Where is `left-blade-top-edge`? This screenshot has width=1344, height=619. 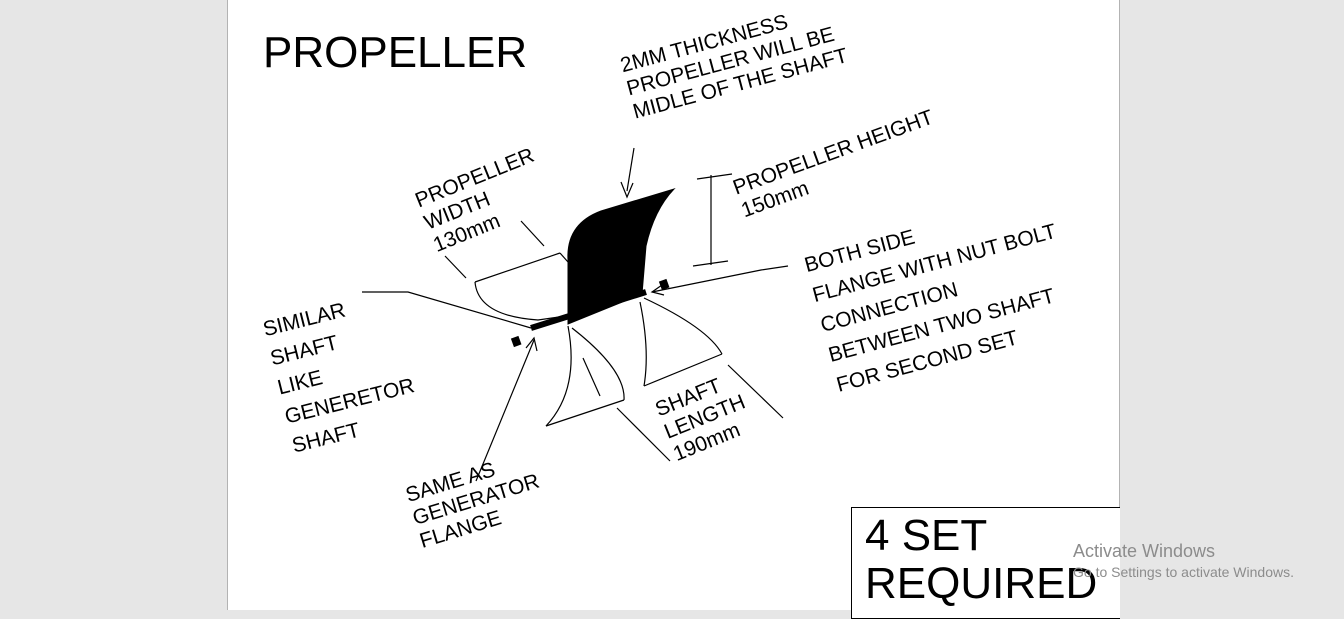
left-blade-top-edge is located at coordinates (517, 267).